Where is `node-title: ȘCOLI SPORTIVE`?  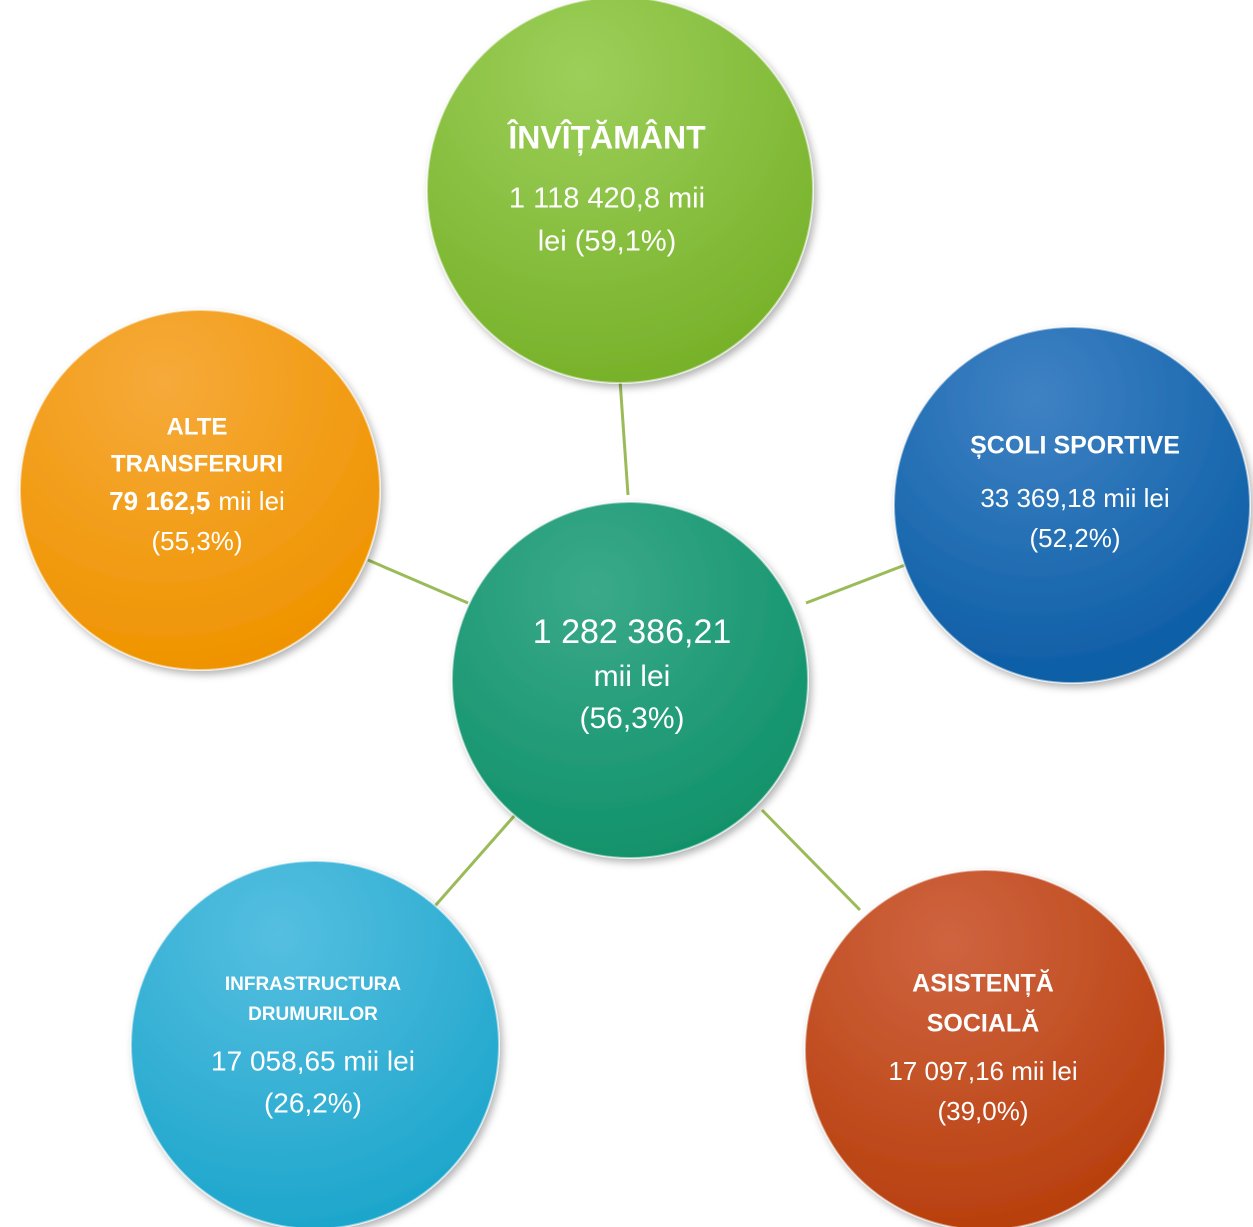
node-title: ȘCOLI SPORTIVE is located at coordinates (1075, 446).